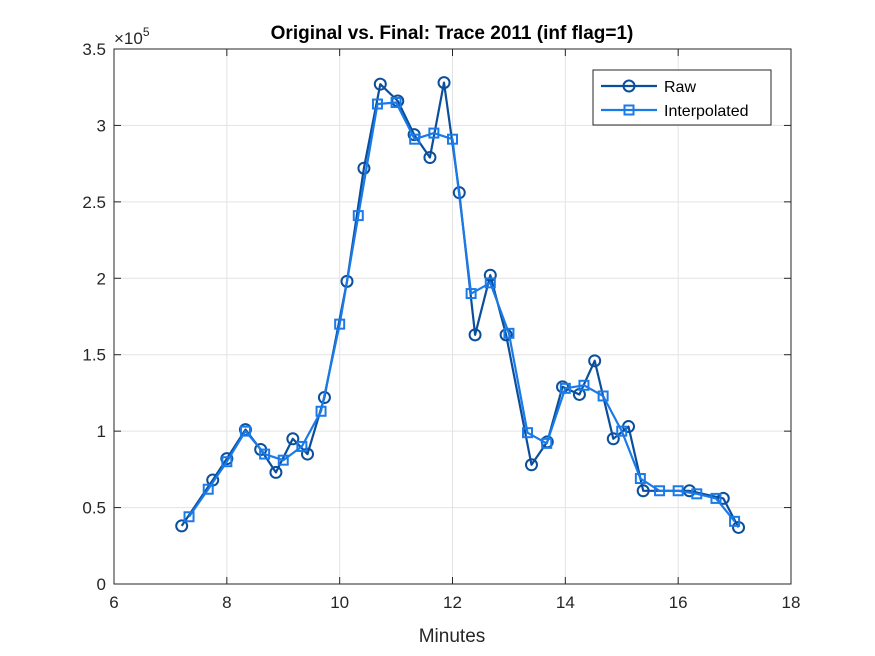 The height and width of the screenshot is (656, 875). What do you see at coordinates (94, 202) in the screenshot?
I see `y-tick-label: 2.5` at bounding box center [94, 202].